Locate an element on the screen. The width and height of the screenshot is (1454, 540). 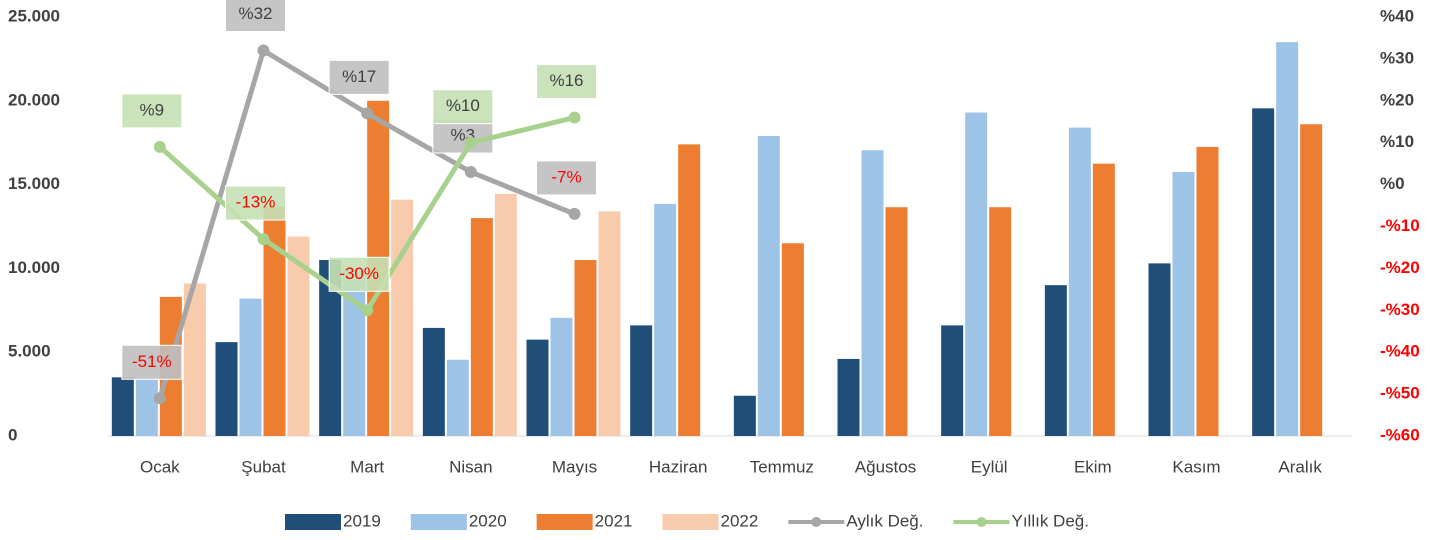
x-tick-label: Şubat is located at coordinates (263, 466).